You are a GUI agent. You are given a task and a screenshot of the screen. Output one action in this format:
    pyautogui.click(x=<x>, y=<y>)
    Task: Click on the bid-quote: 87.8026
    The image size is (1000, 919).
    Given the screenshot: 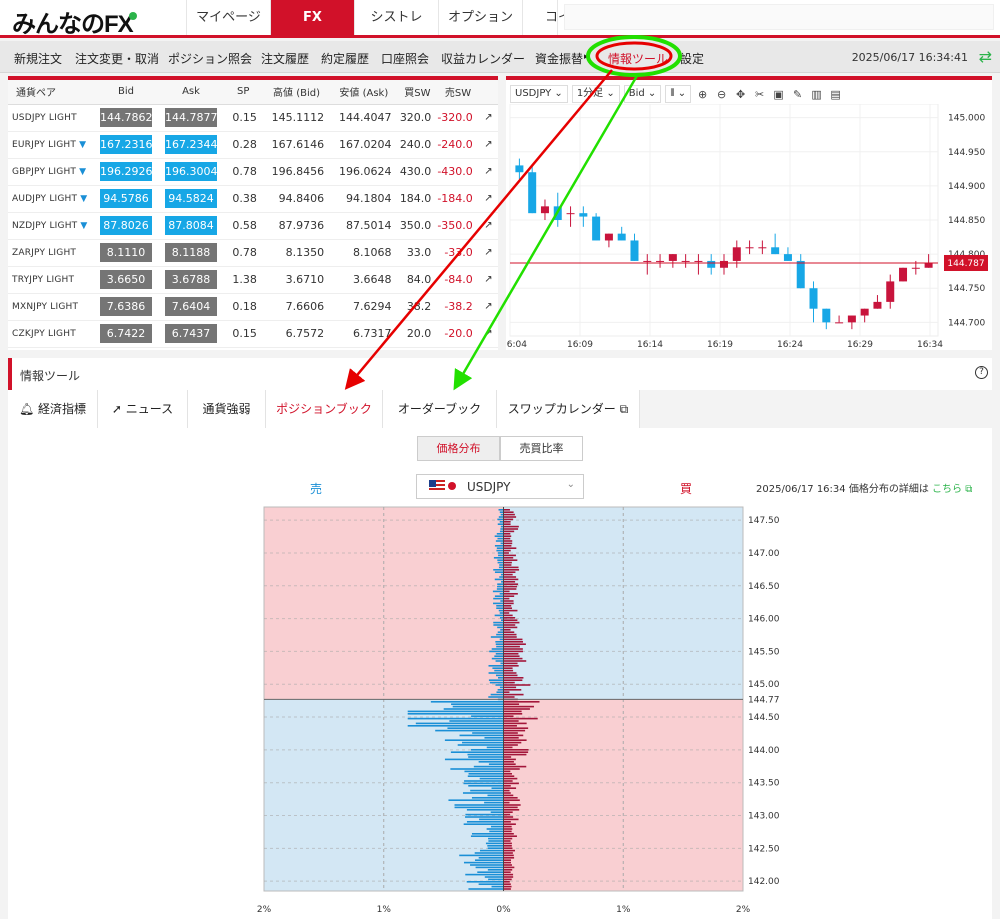 What is the action you would take?
    pyautogui.click(x=126, y=225)
    